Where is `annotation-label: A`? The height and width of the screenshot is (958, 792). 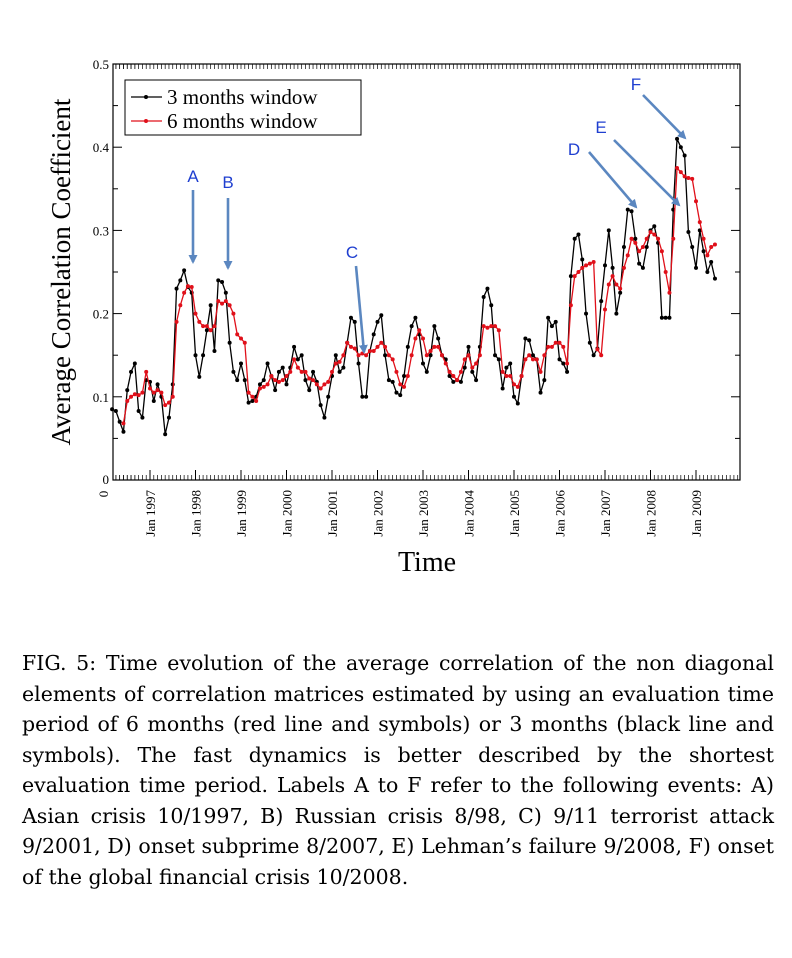 annotation-label: A is located at coordinates (193, 176).